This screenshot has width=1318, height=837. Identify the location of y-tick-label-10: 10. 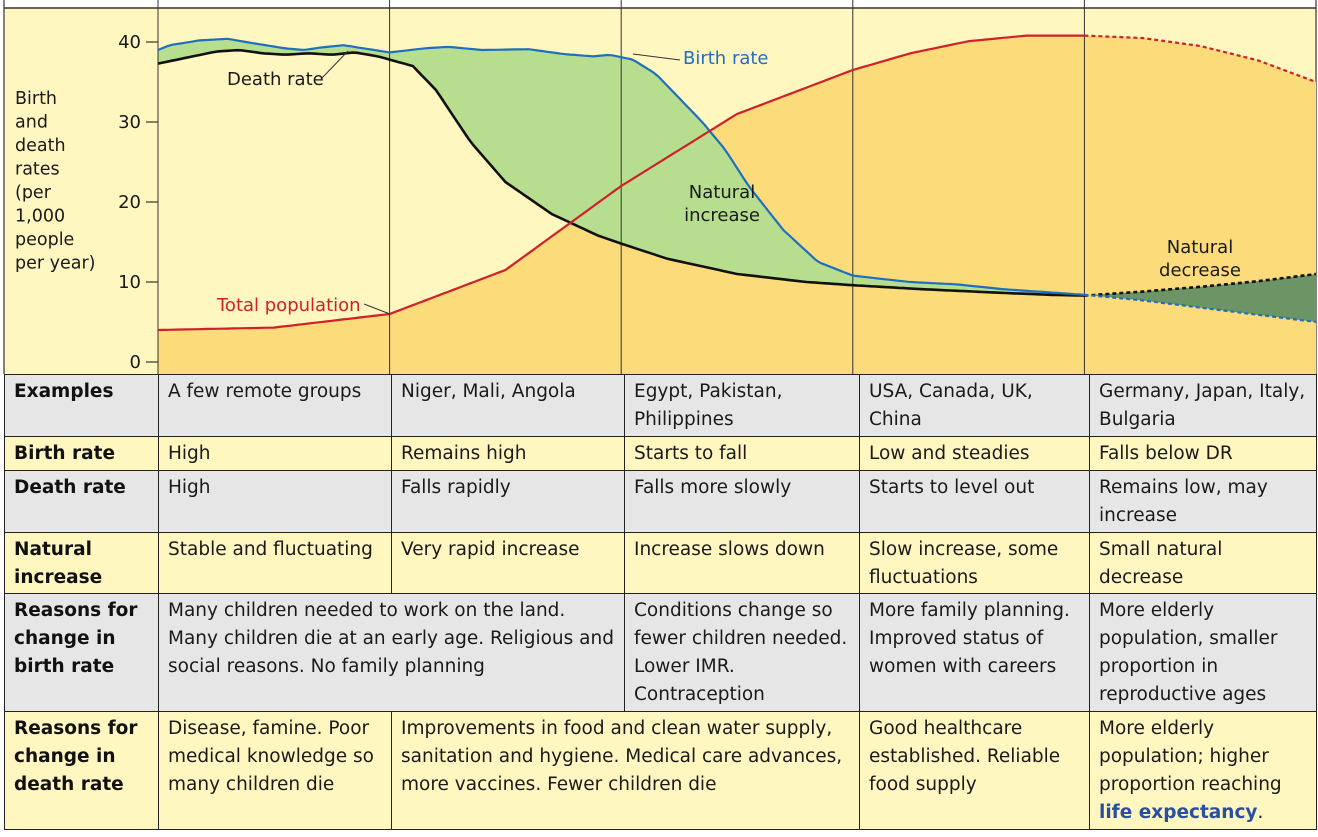
(129, 282).